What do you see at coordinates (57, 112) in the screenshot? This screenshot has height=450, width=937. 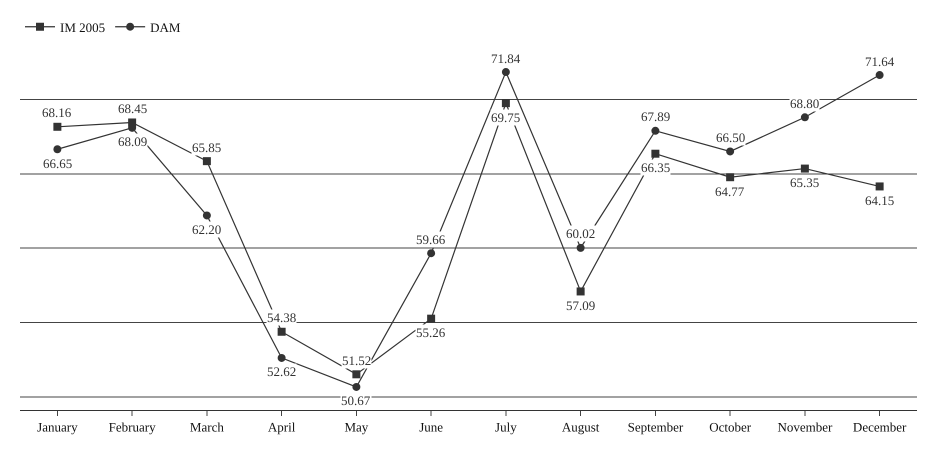 I see `data-label: 68.16` at bounding box center [57, 112].